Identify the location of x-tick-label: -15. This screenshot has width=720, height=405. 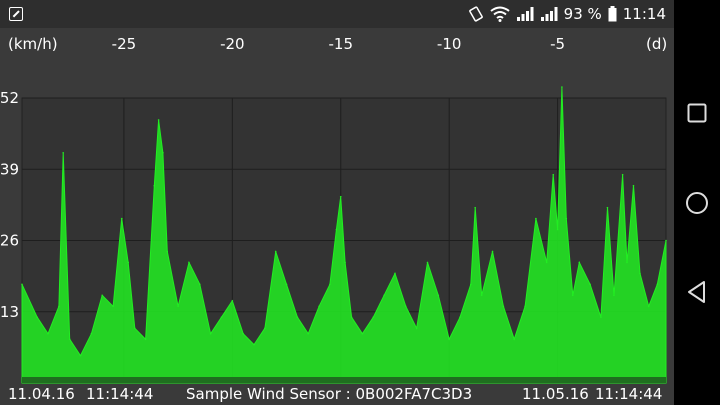
(340, 44).